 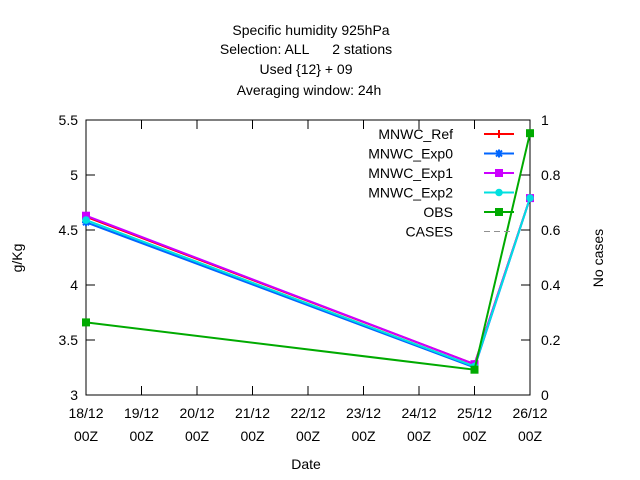 I want to click on y-tick-label: 5, so click(x=74, y=175).